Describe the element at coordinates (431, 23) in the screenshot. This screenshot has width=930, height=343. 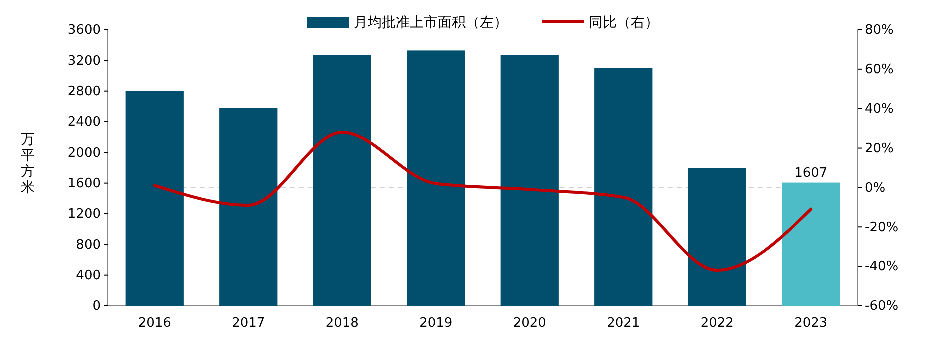
I see `legend-label: 月均批准上市面积（左）` at that location.